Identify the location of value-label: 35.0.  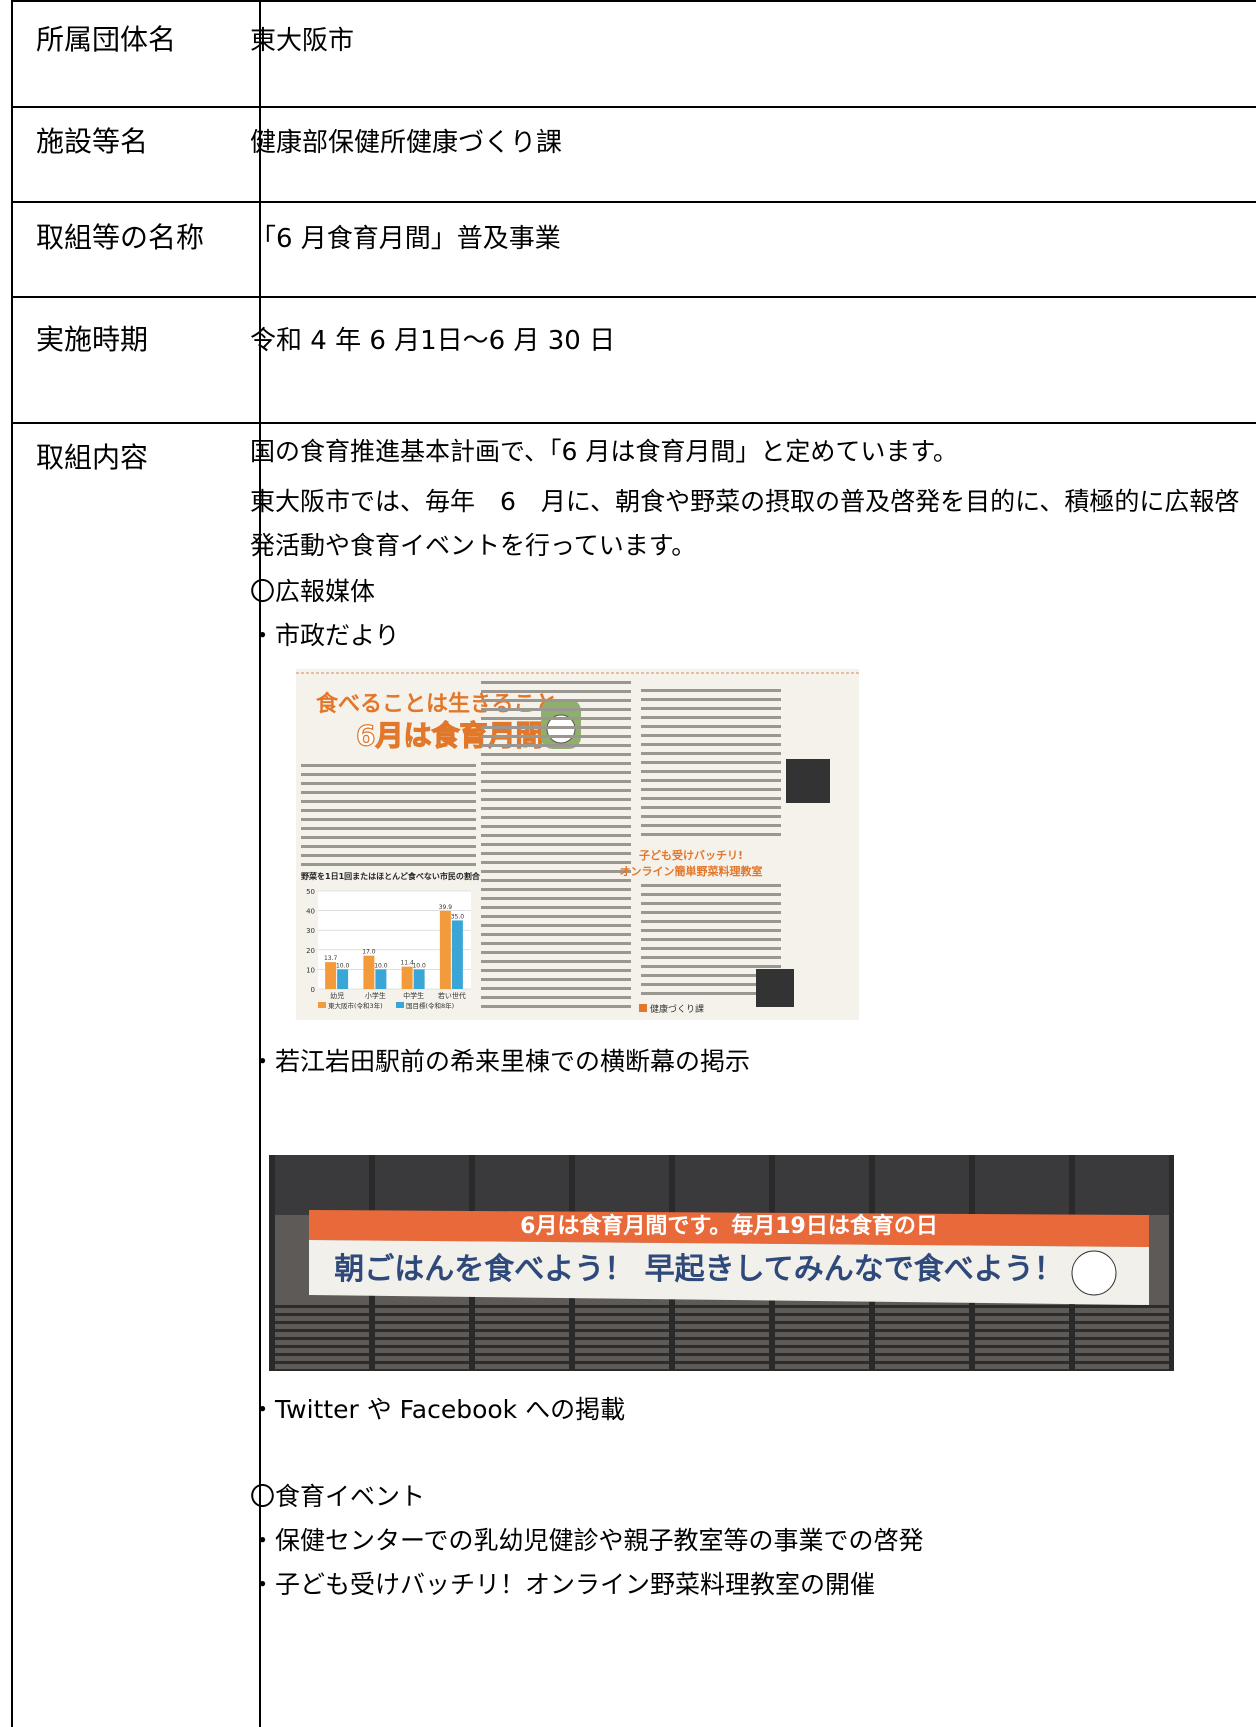
(458, 916).